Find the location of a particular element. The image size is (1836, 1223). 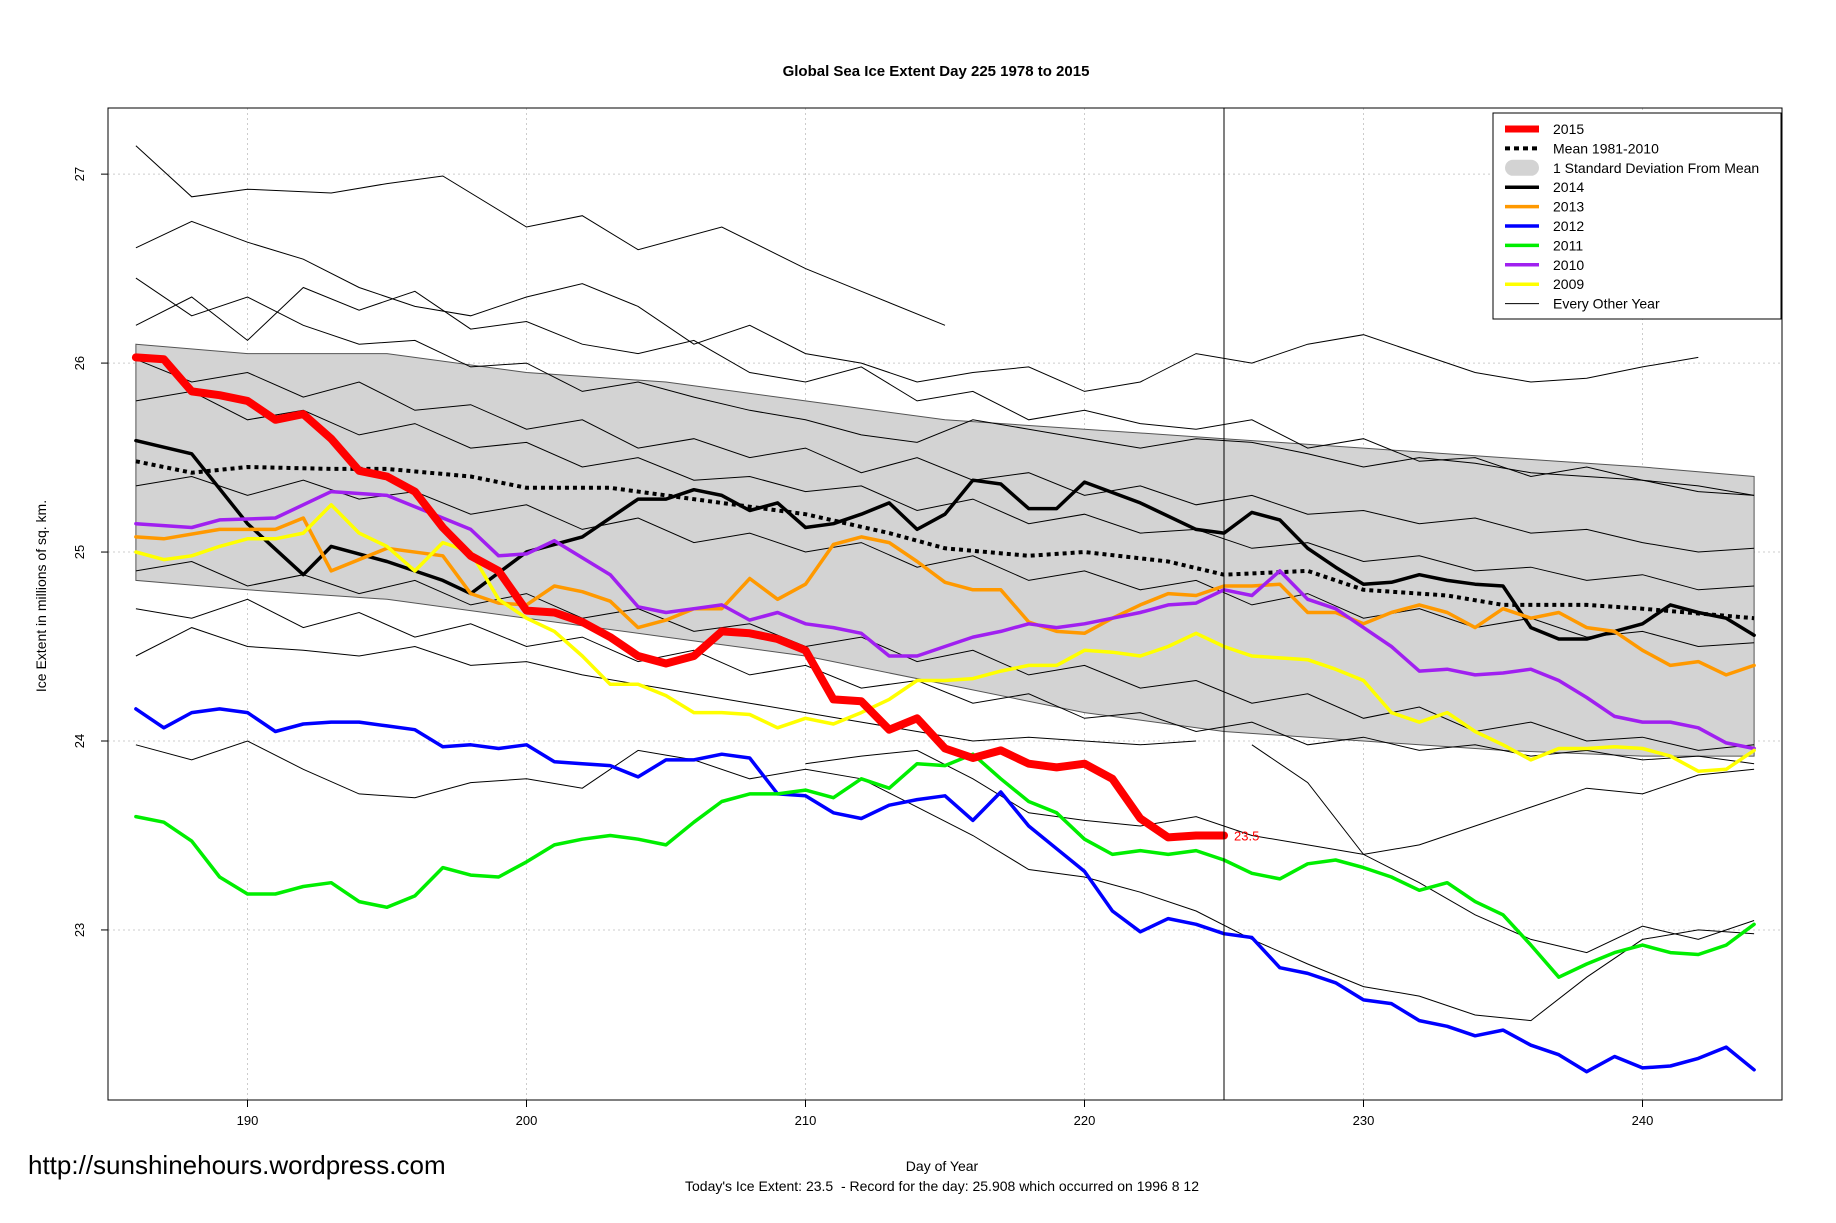

legend-label: 2014 is located at coordinates (1568, 187).